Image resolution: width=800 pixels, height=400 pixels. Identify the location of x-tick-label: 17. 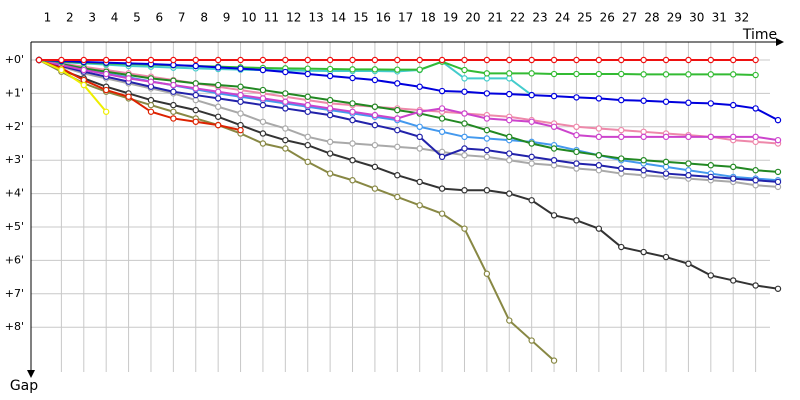
(405, 18).